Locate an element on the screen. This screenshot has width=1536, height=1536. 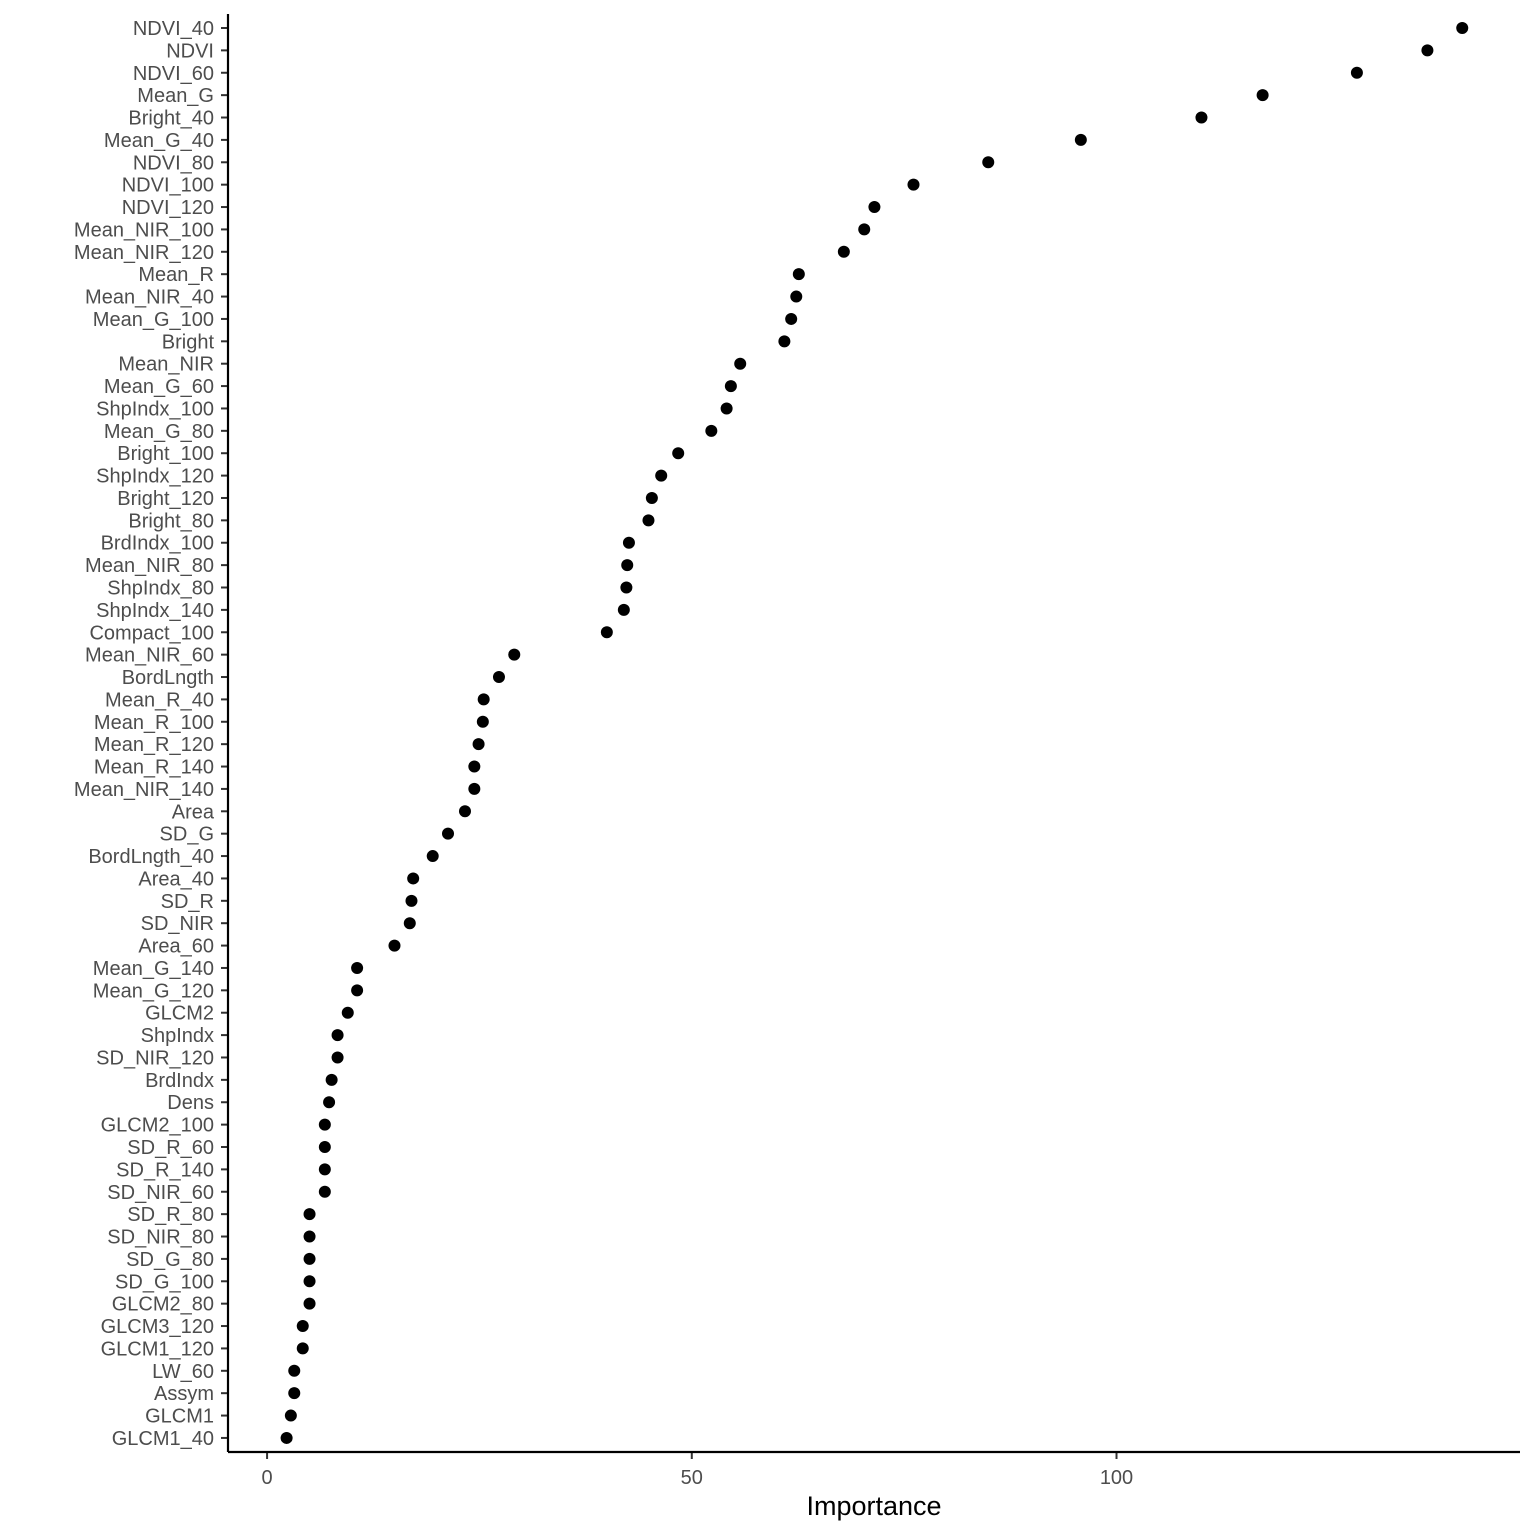
x-axis-title: Importance is located at coordinates (873, 1506).